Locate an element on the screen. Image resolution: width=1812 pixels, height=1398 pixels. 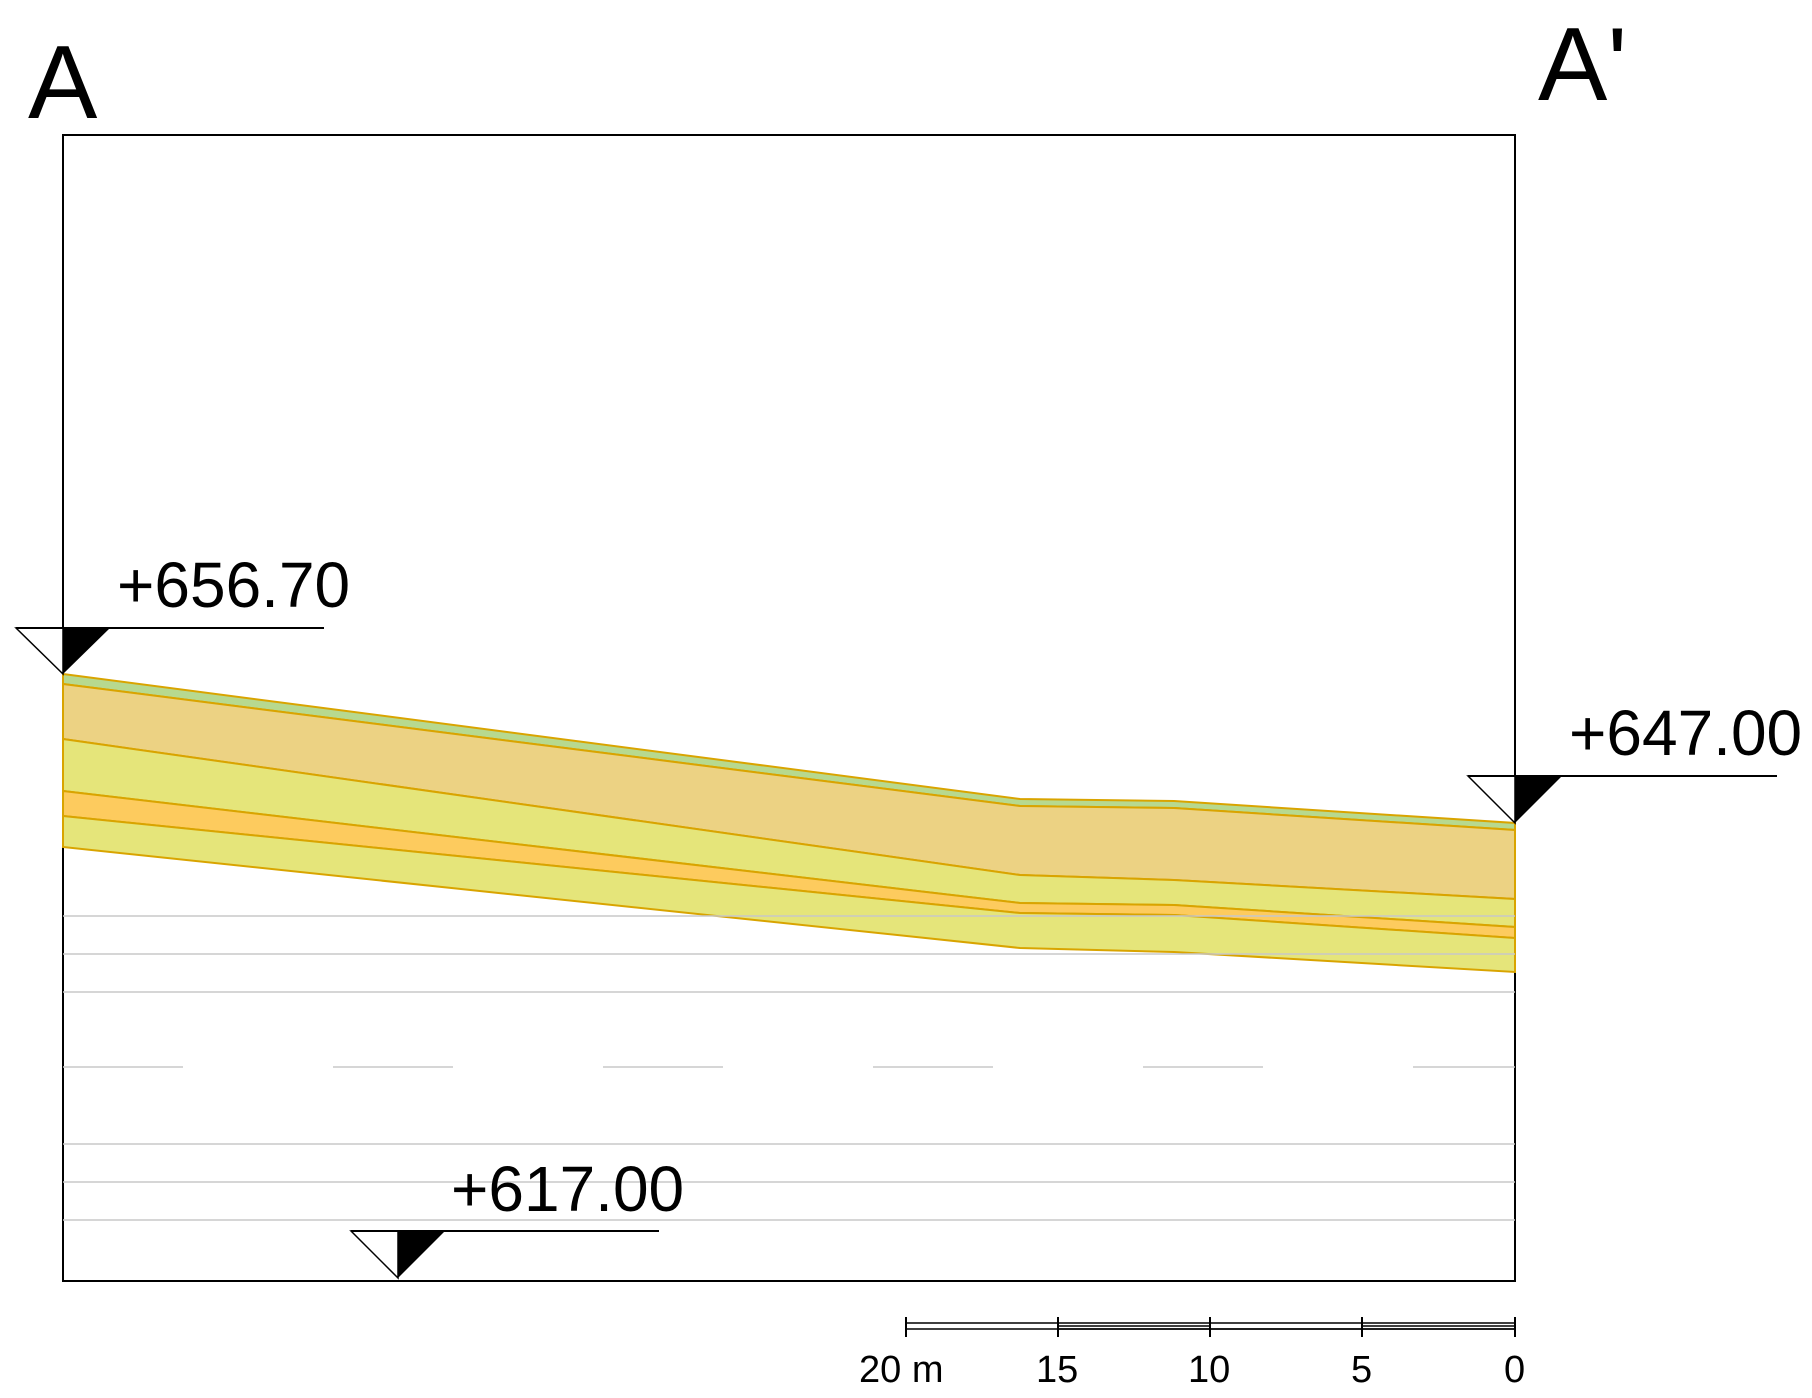
scale-tick-20: 20 m is located at coordinates (901, 1370).